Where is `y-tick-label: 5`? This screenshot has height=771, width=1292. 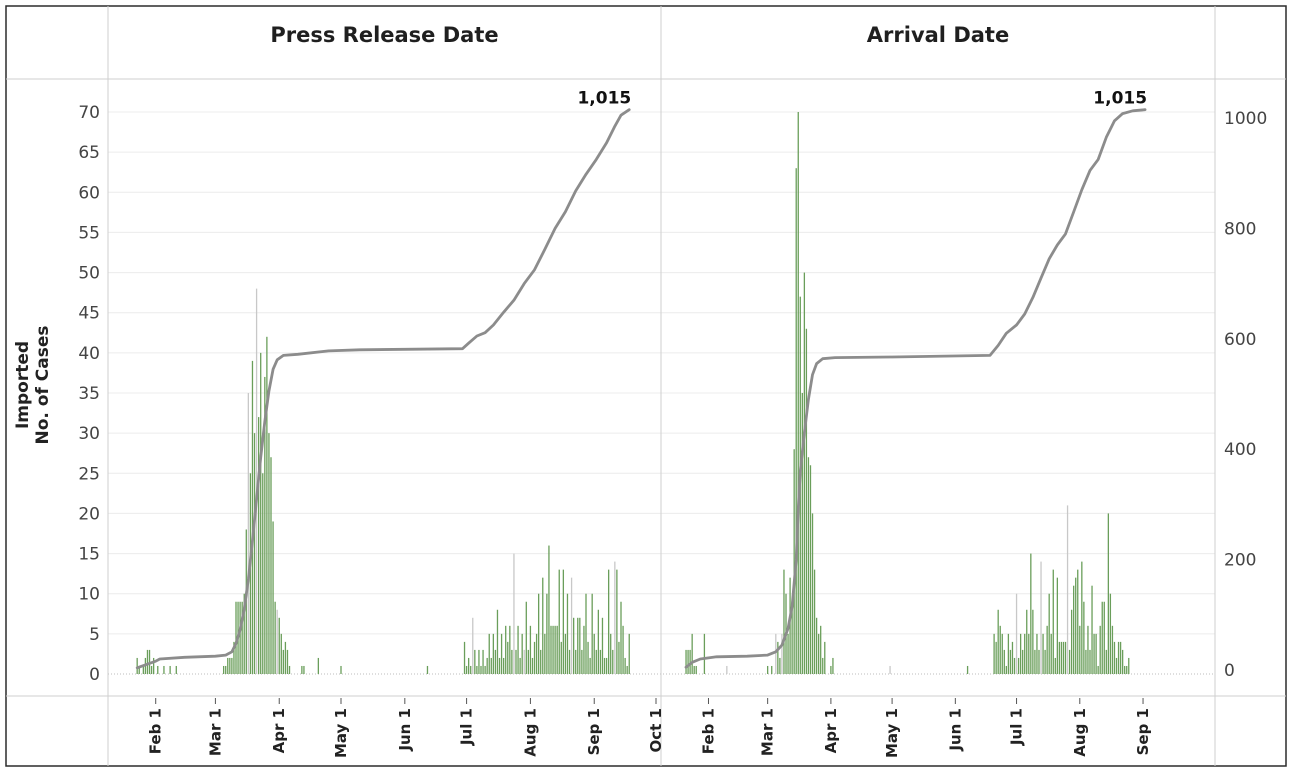 y-tick-label: 5 is located at coordinates (94, 635).